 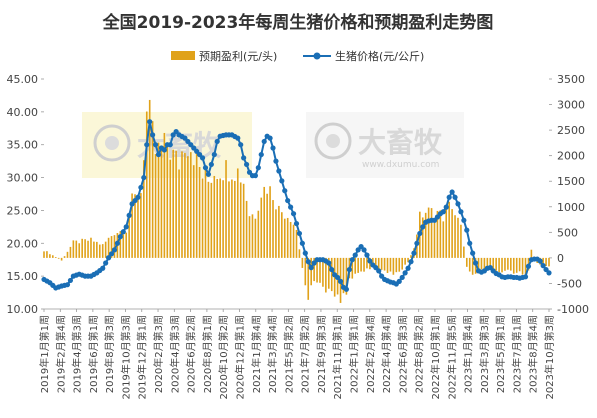 What do you see at coordinates (435, 357) in the screenshot?
I see `x-tick-label: 2022年10月第1周` at bounding box center [435, 357].